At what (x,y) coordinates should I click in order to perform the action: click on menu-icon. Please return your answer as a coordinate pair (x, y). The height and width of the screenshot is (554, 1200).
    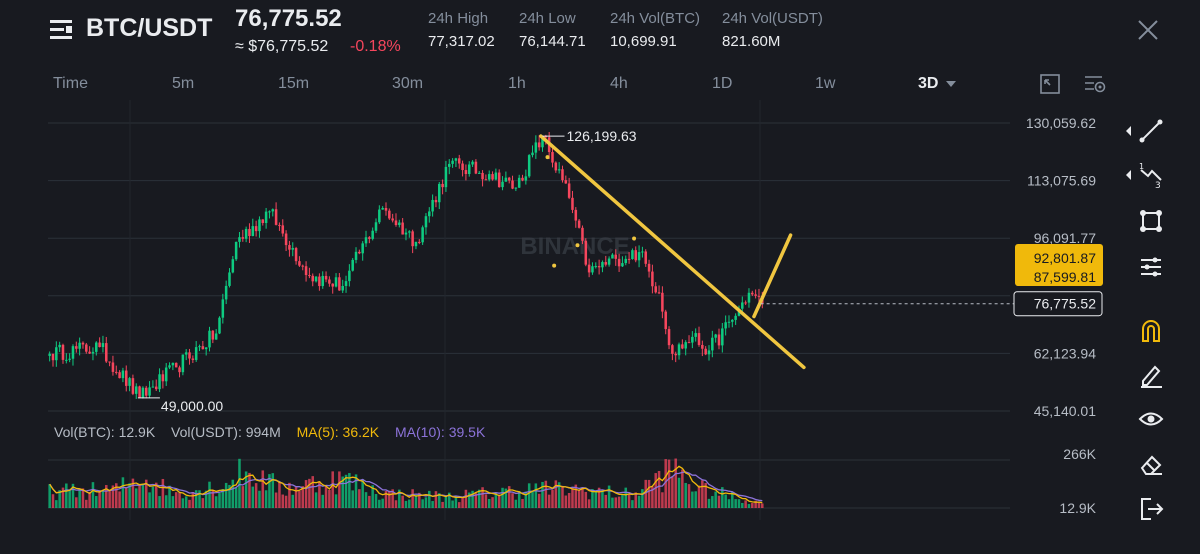
    Looking at the image, I should click on (62, 30).